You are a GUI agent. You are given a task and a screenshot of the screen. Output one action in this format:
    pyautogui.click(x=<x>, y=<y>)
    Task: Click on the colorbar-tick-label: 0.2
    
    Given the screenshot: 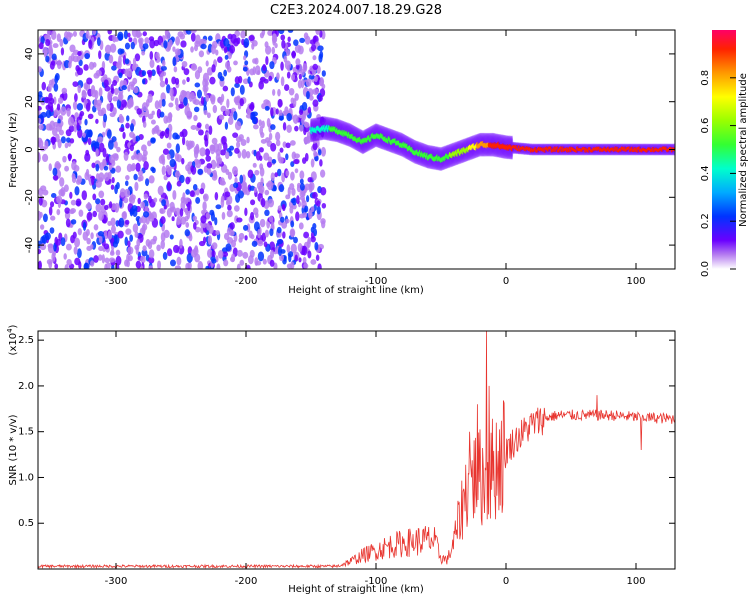 What is the action you would take?
    pyautogui.click(x=705, y=221)
    